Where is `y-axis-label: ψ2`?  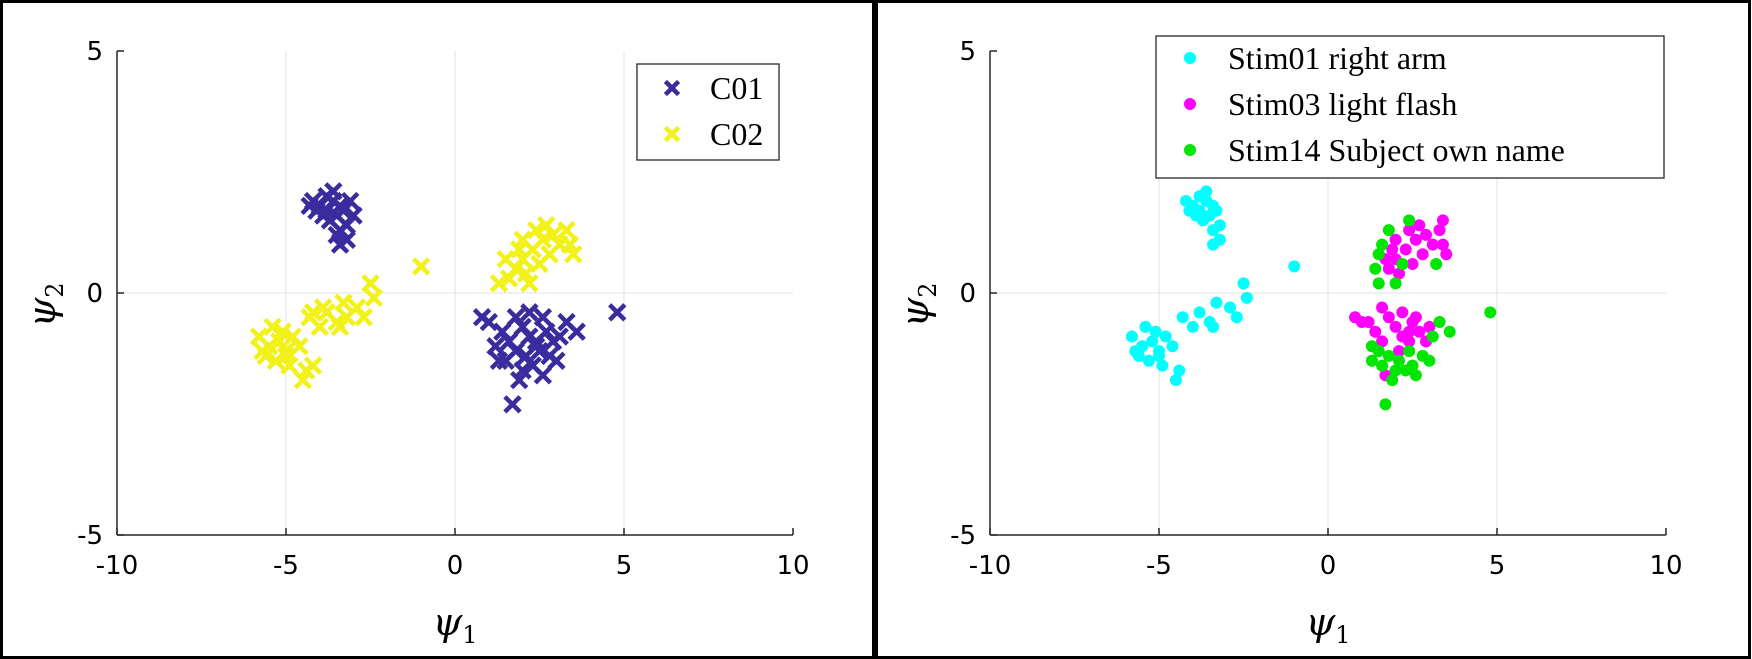 y-axis-label: ψ2 is located at coordinates (917, 304).